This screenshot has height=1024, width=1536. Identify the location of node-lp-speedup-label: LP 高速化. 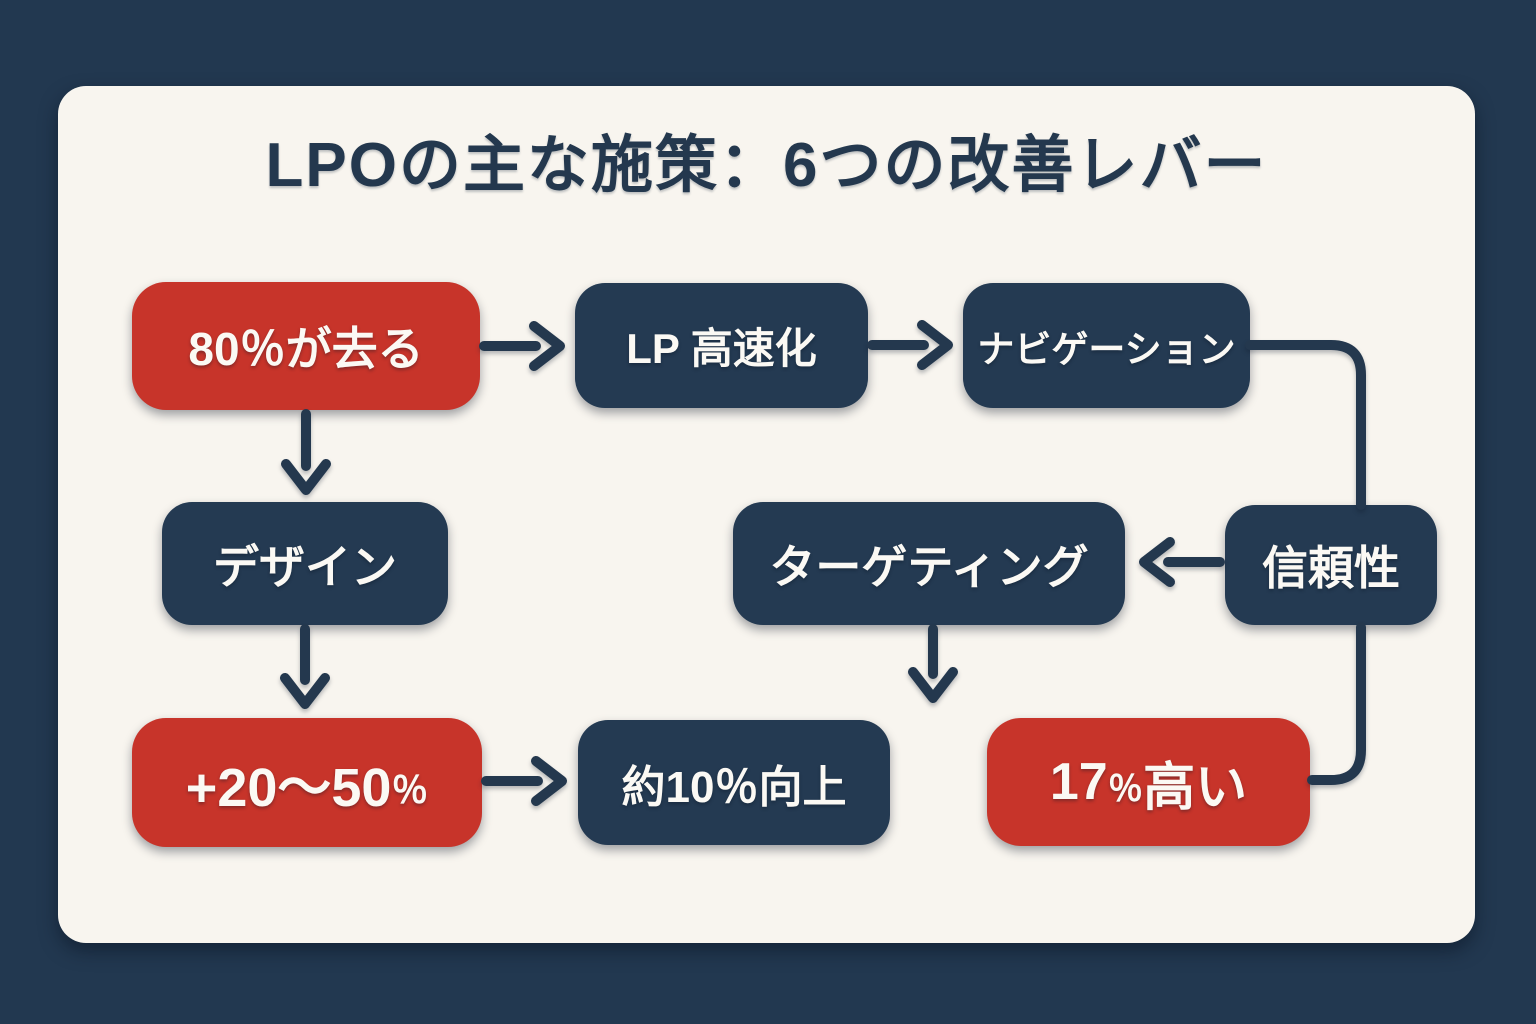
(721, 348).